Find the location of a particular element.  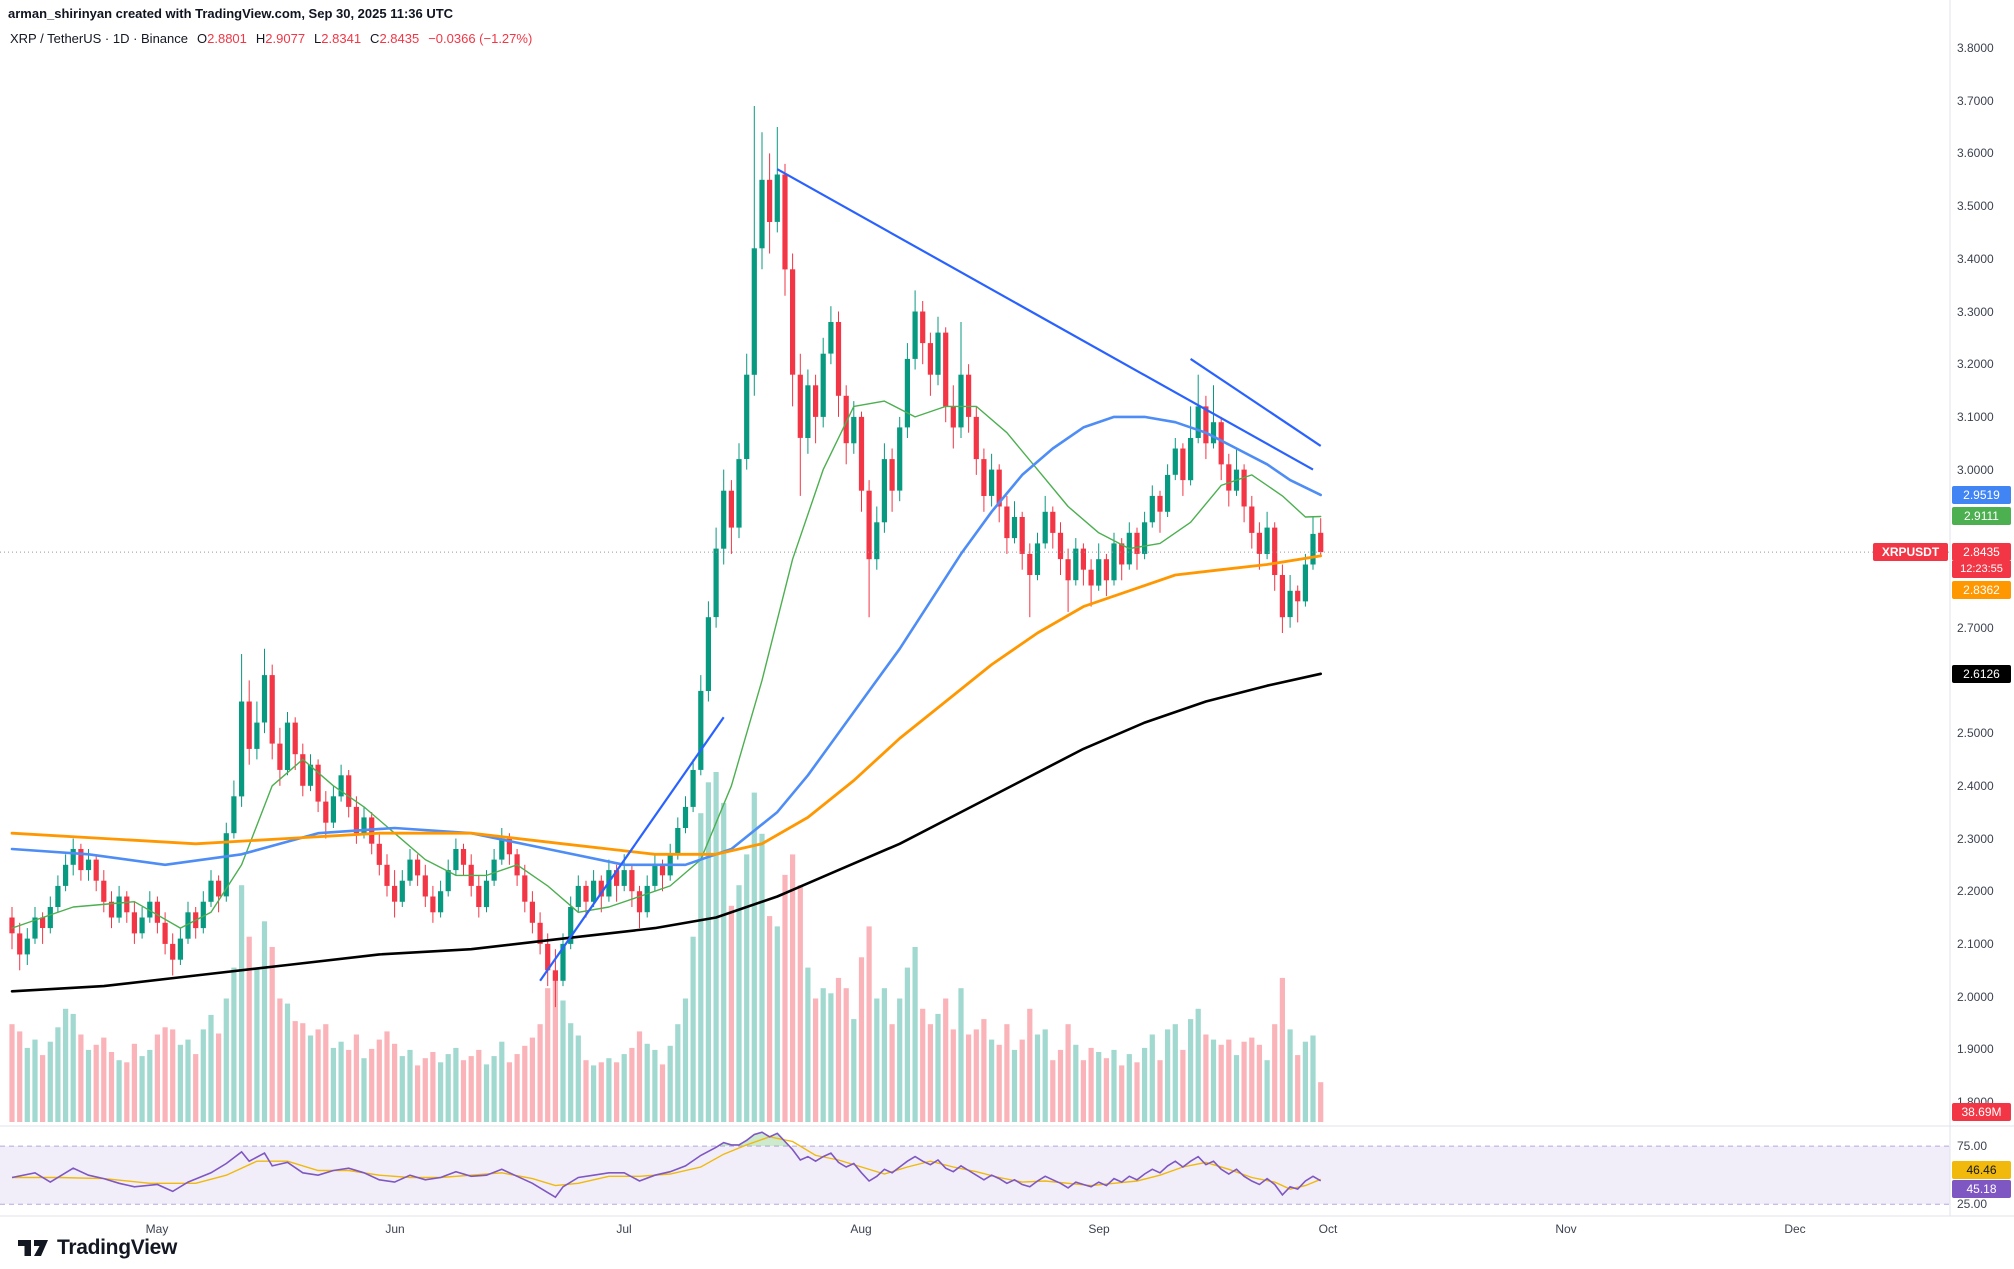

price-tick-label: 2.1000 is located at coordinates (1975, 944).